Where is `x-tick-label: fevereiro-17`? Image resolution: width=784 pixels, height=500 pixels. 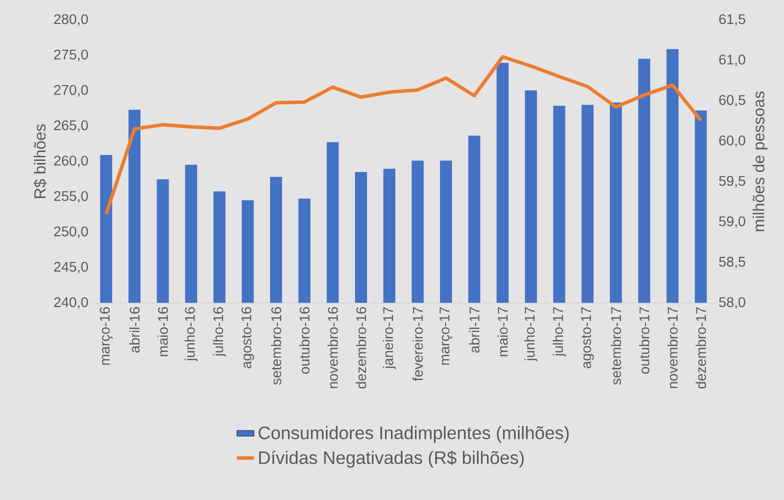 x-tick-label: fevereiro-17 is located at coordinates (417, 344).